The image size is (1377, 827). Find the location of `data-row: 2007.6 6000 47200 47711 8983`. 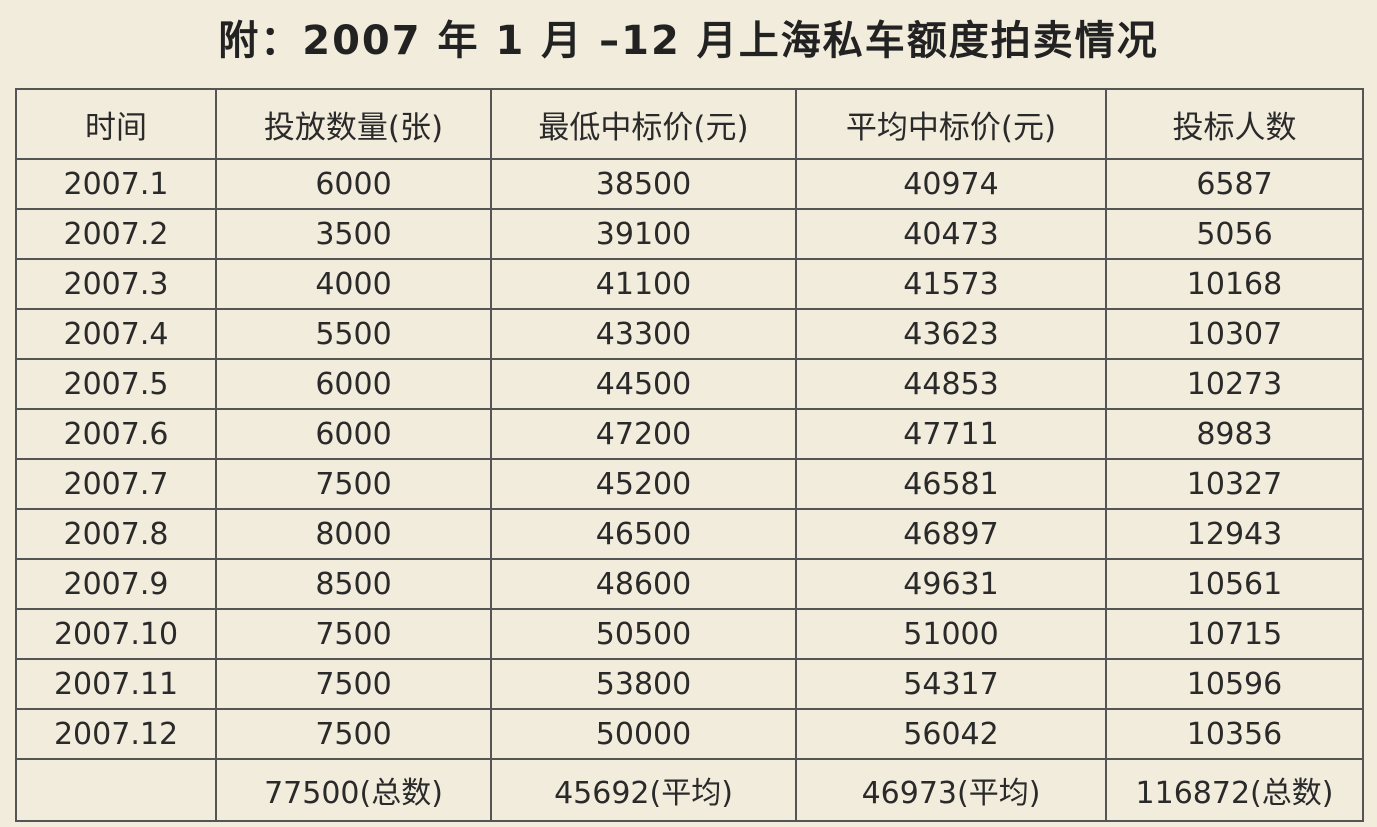

data-row: 2007.6 6000 47200 47711 8983 is located at coordinates (689, 434).